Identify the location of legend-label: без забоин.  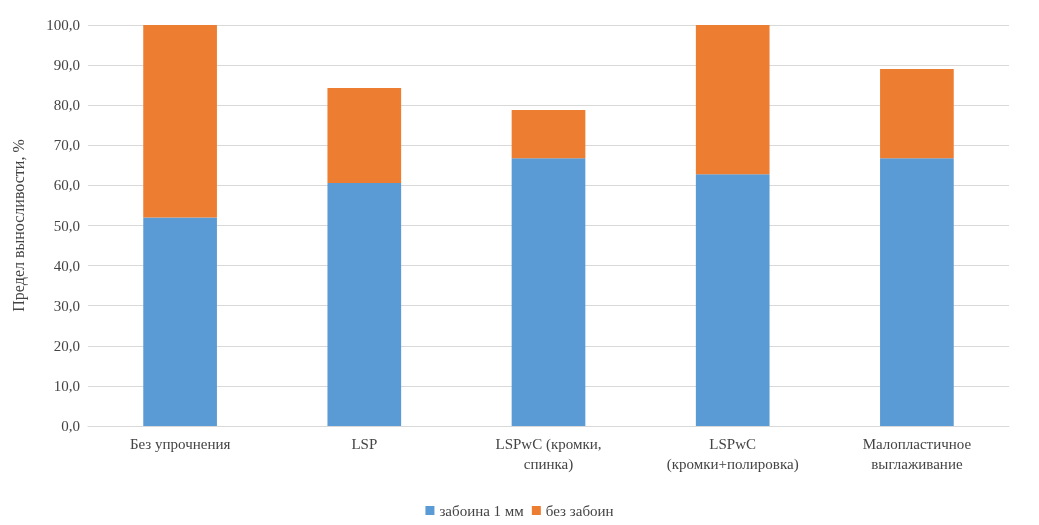
(579, 510).